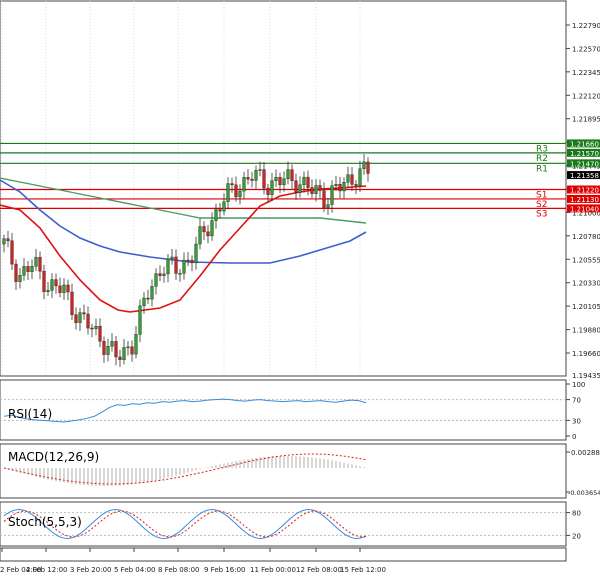 The width and height of the screenshot is (600, 582). Describe the element at coordinates (183, 200) in the screenshot. I see `ma-green-line` at that location.